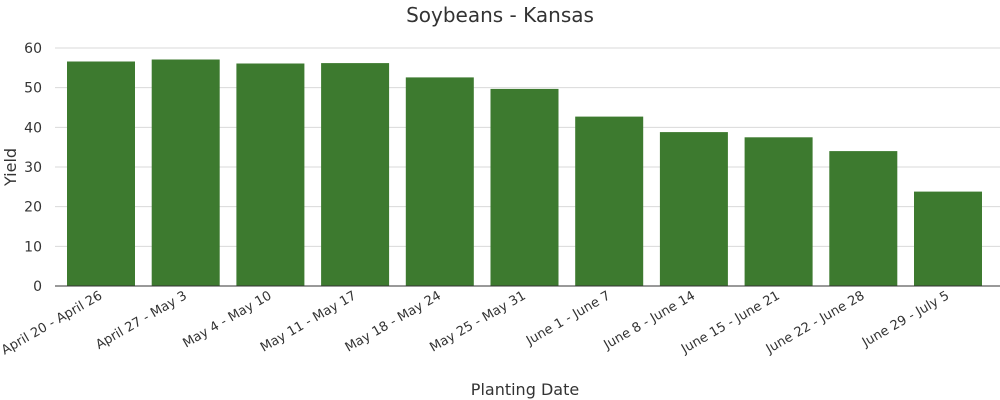 This screenshot has height=400, width=1000. Describe the element at coordinates (37, 287) in the screenshot. I see `y-tick-label: 0` at that location.